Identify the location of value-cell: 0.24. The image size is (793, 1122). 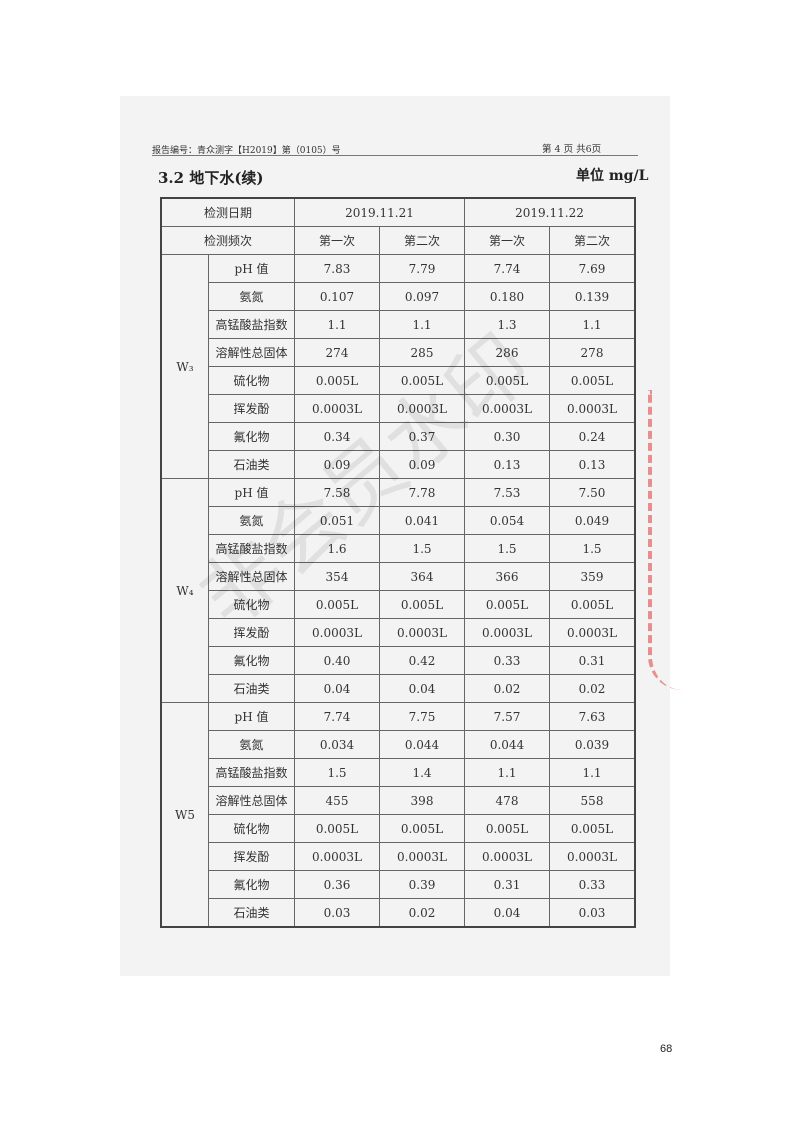
(592, 436).